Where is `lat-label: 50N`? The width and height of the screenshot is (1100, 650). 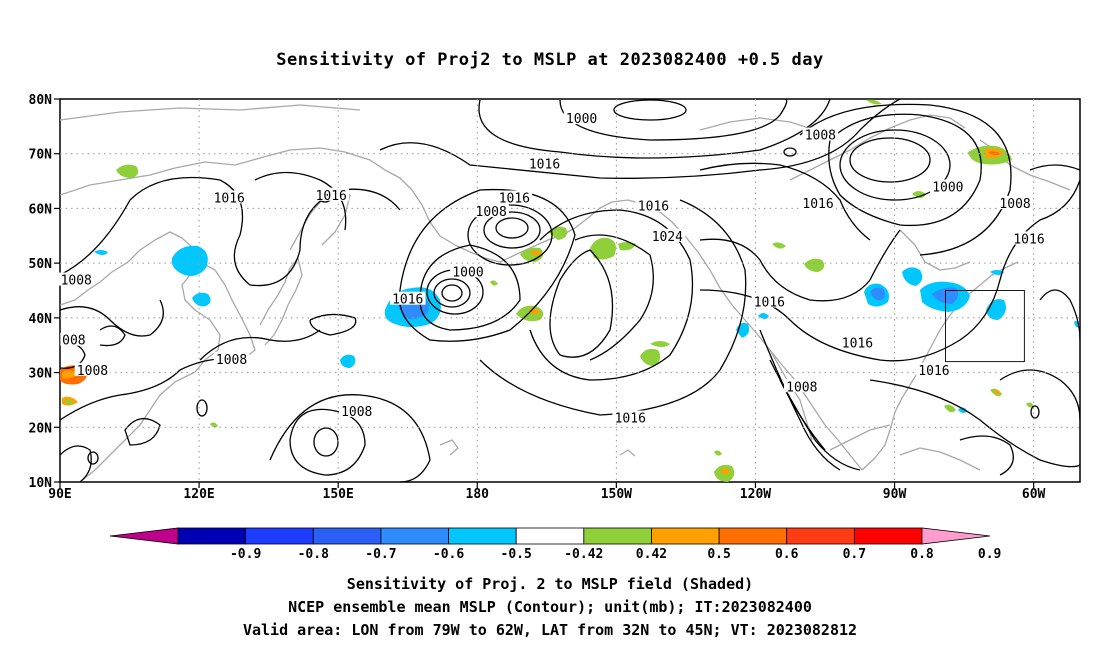 lat-label: 50N is located at coordinates (41, 264).